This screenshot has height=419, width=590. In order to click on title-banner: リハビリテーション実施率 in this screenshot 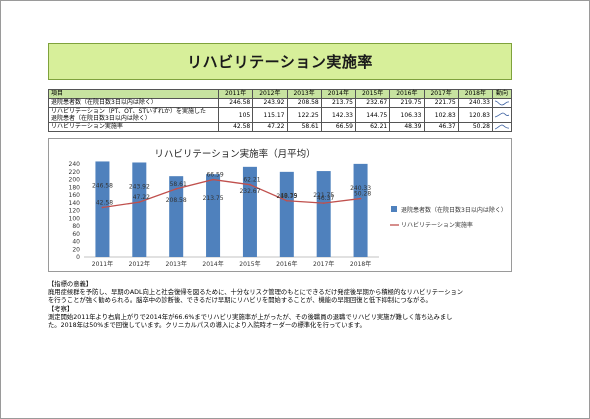, I will do `click(280, 61)`.